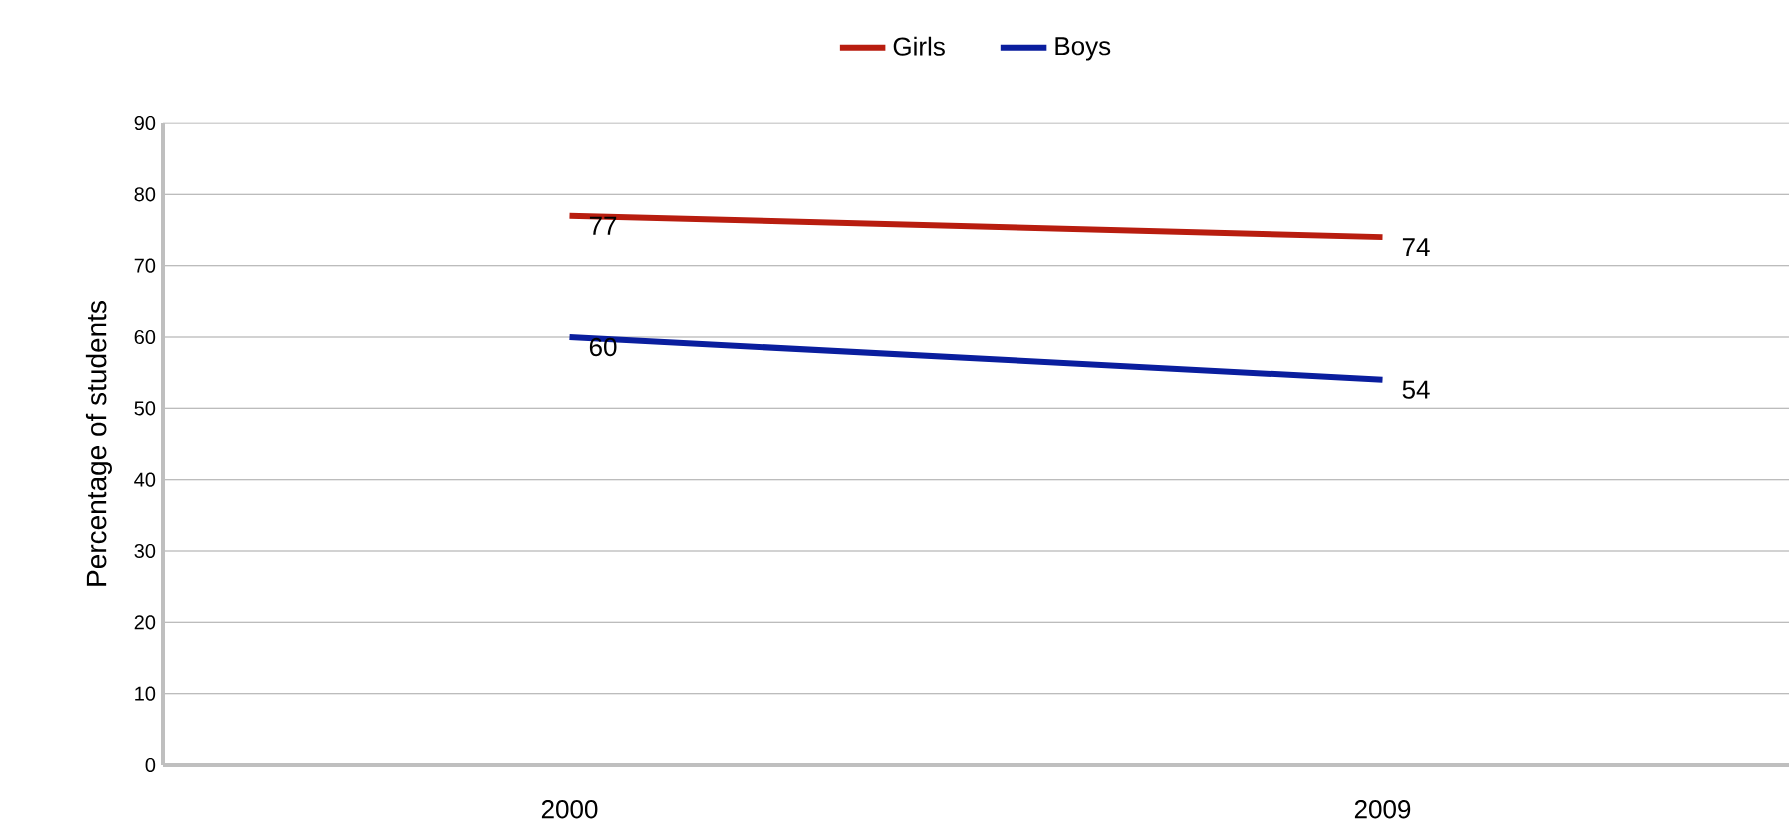 The width and height of the screenshot is (1789, 833). I want to click on y-tick-label: 80, so click(145, 194).